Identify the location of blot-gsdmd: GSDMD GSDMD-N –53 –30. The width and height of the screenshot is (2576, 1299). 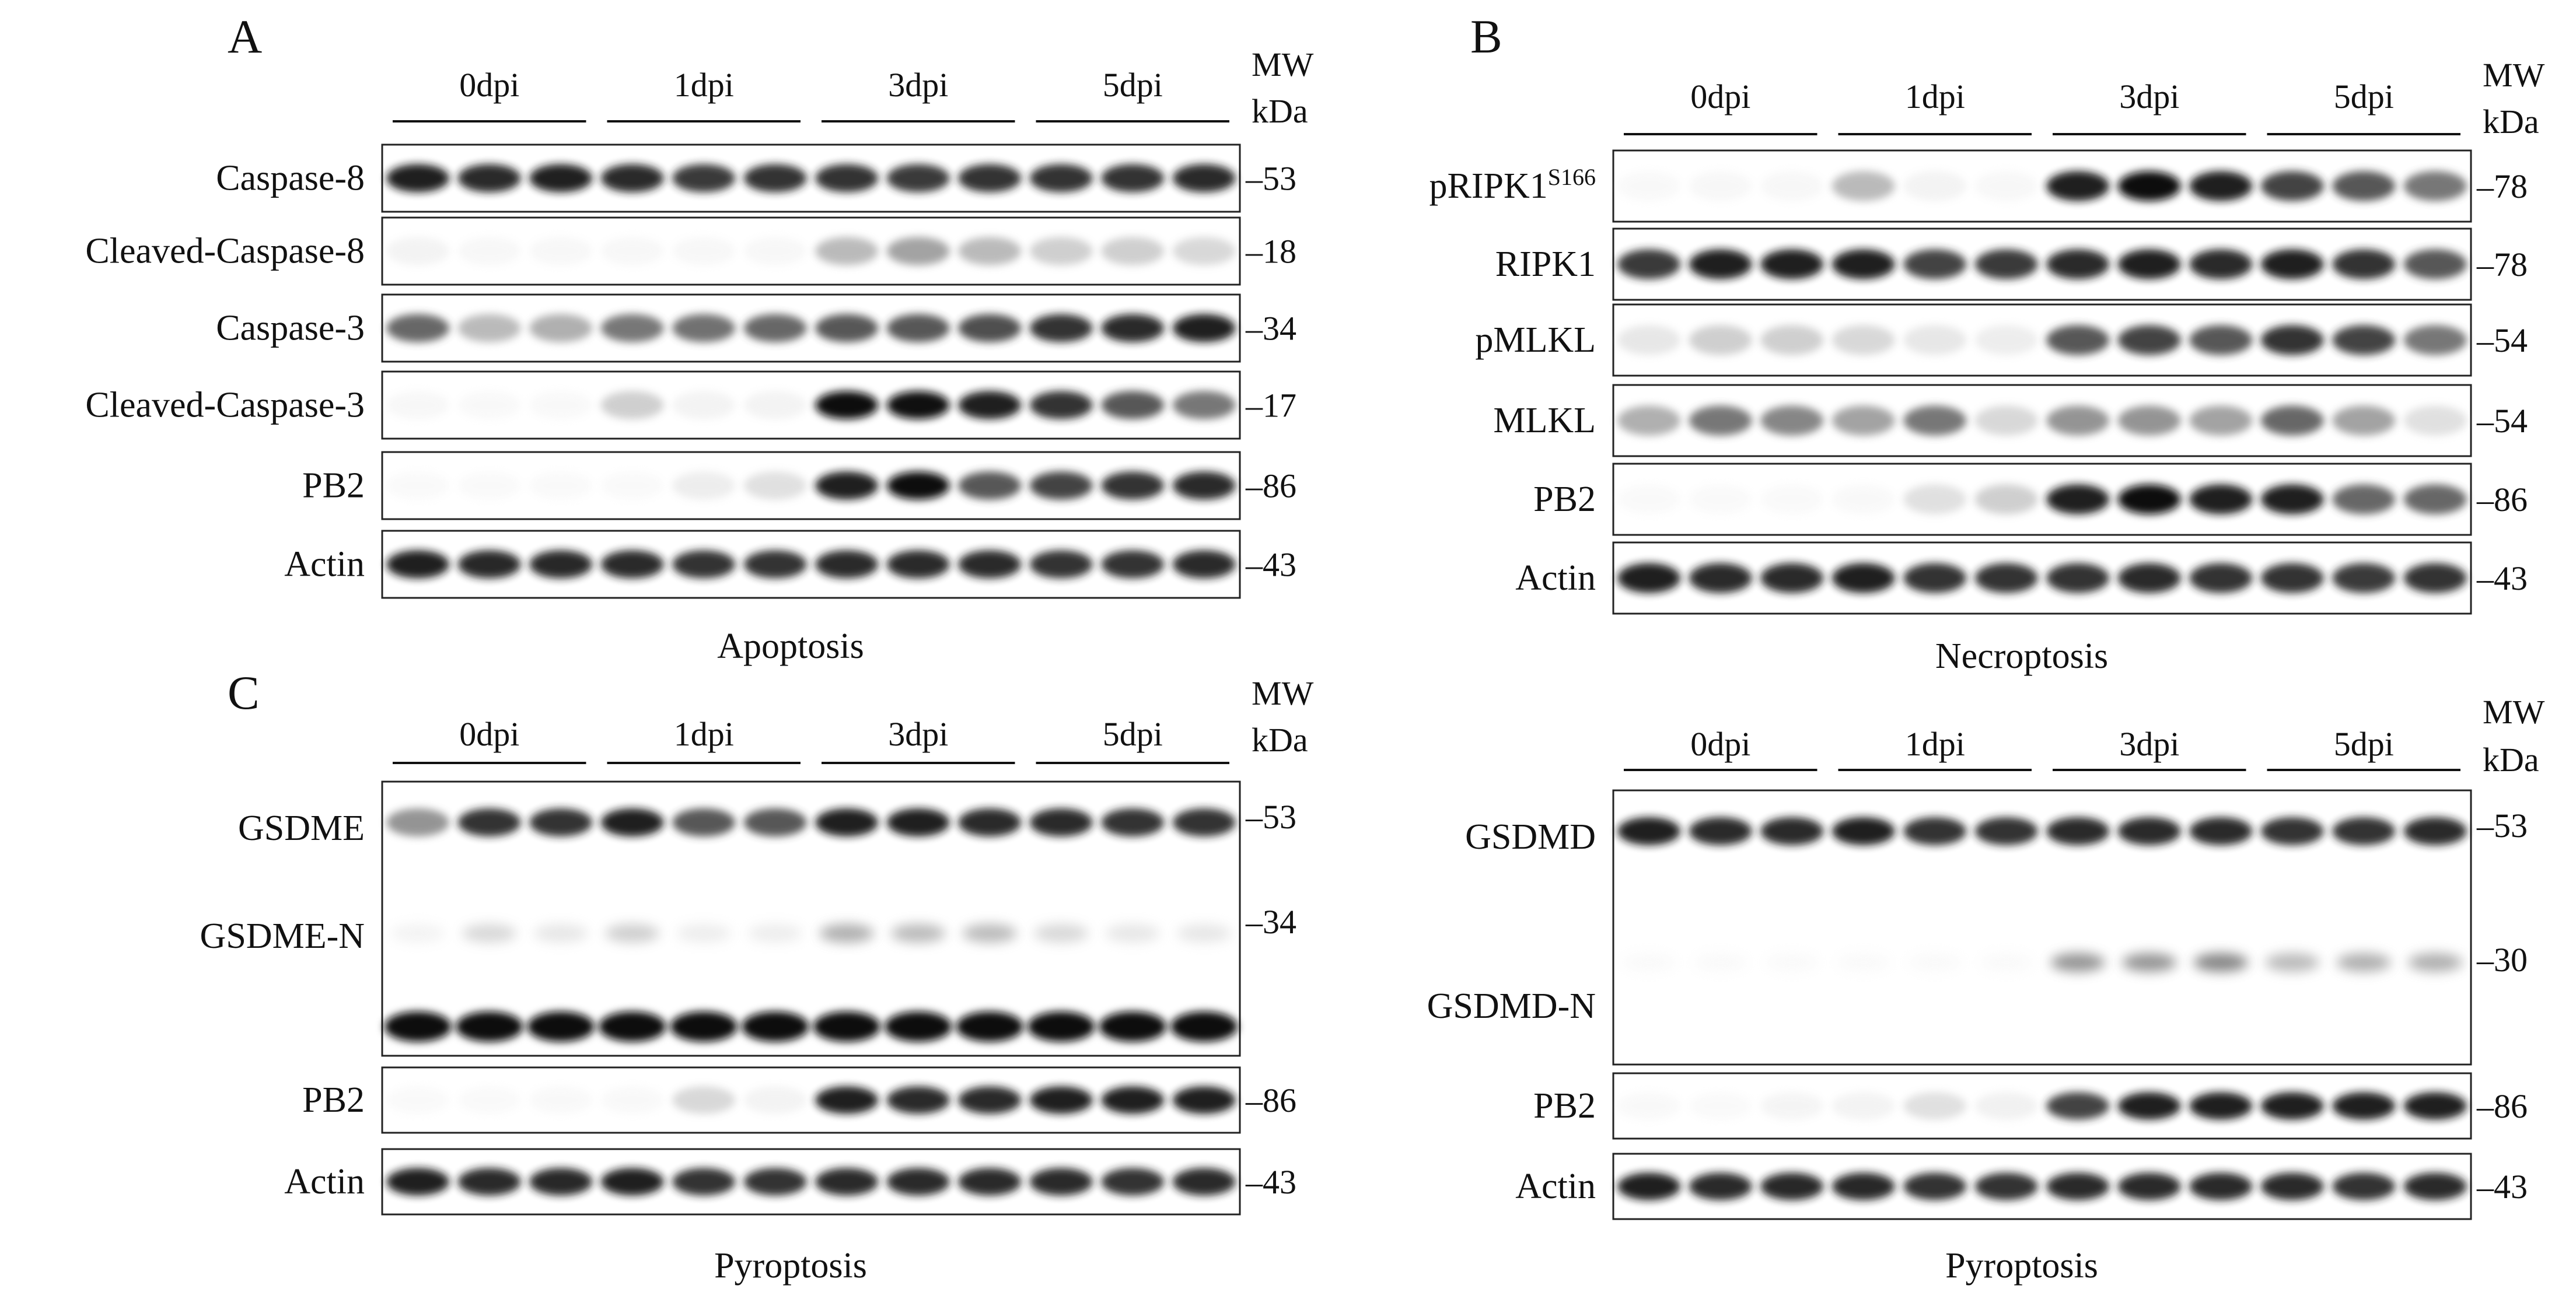
(1977, 928).